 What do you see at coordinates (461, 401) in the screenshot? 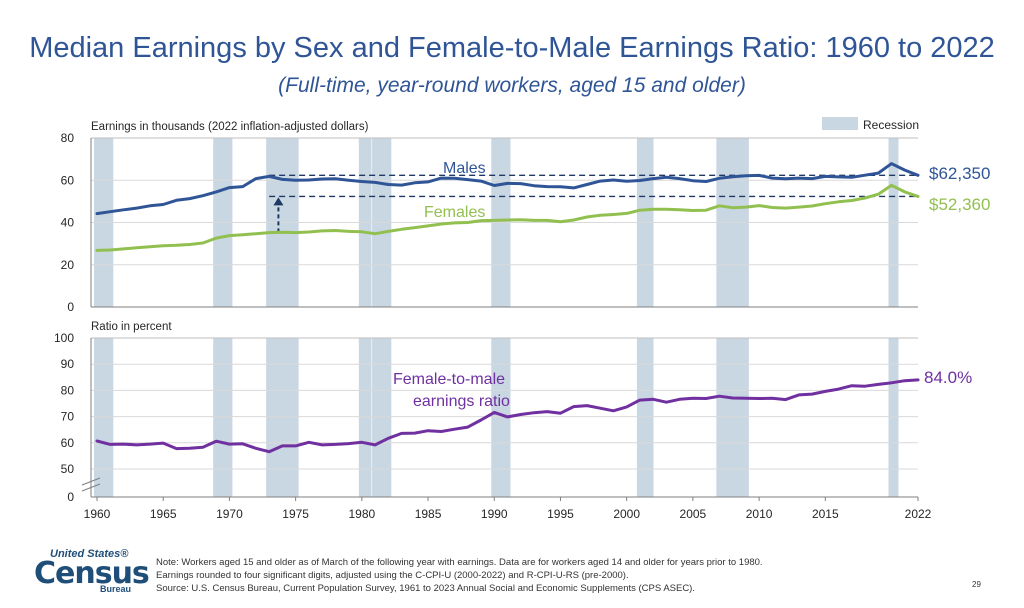
I see `ratio-series-label-line2: earnings ratio` at bounding box center [461, 401].